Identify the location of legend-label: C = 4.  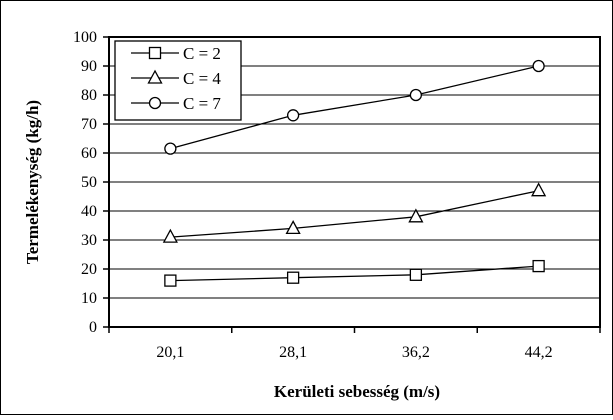
(202, 78).